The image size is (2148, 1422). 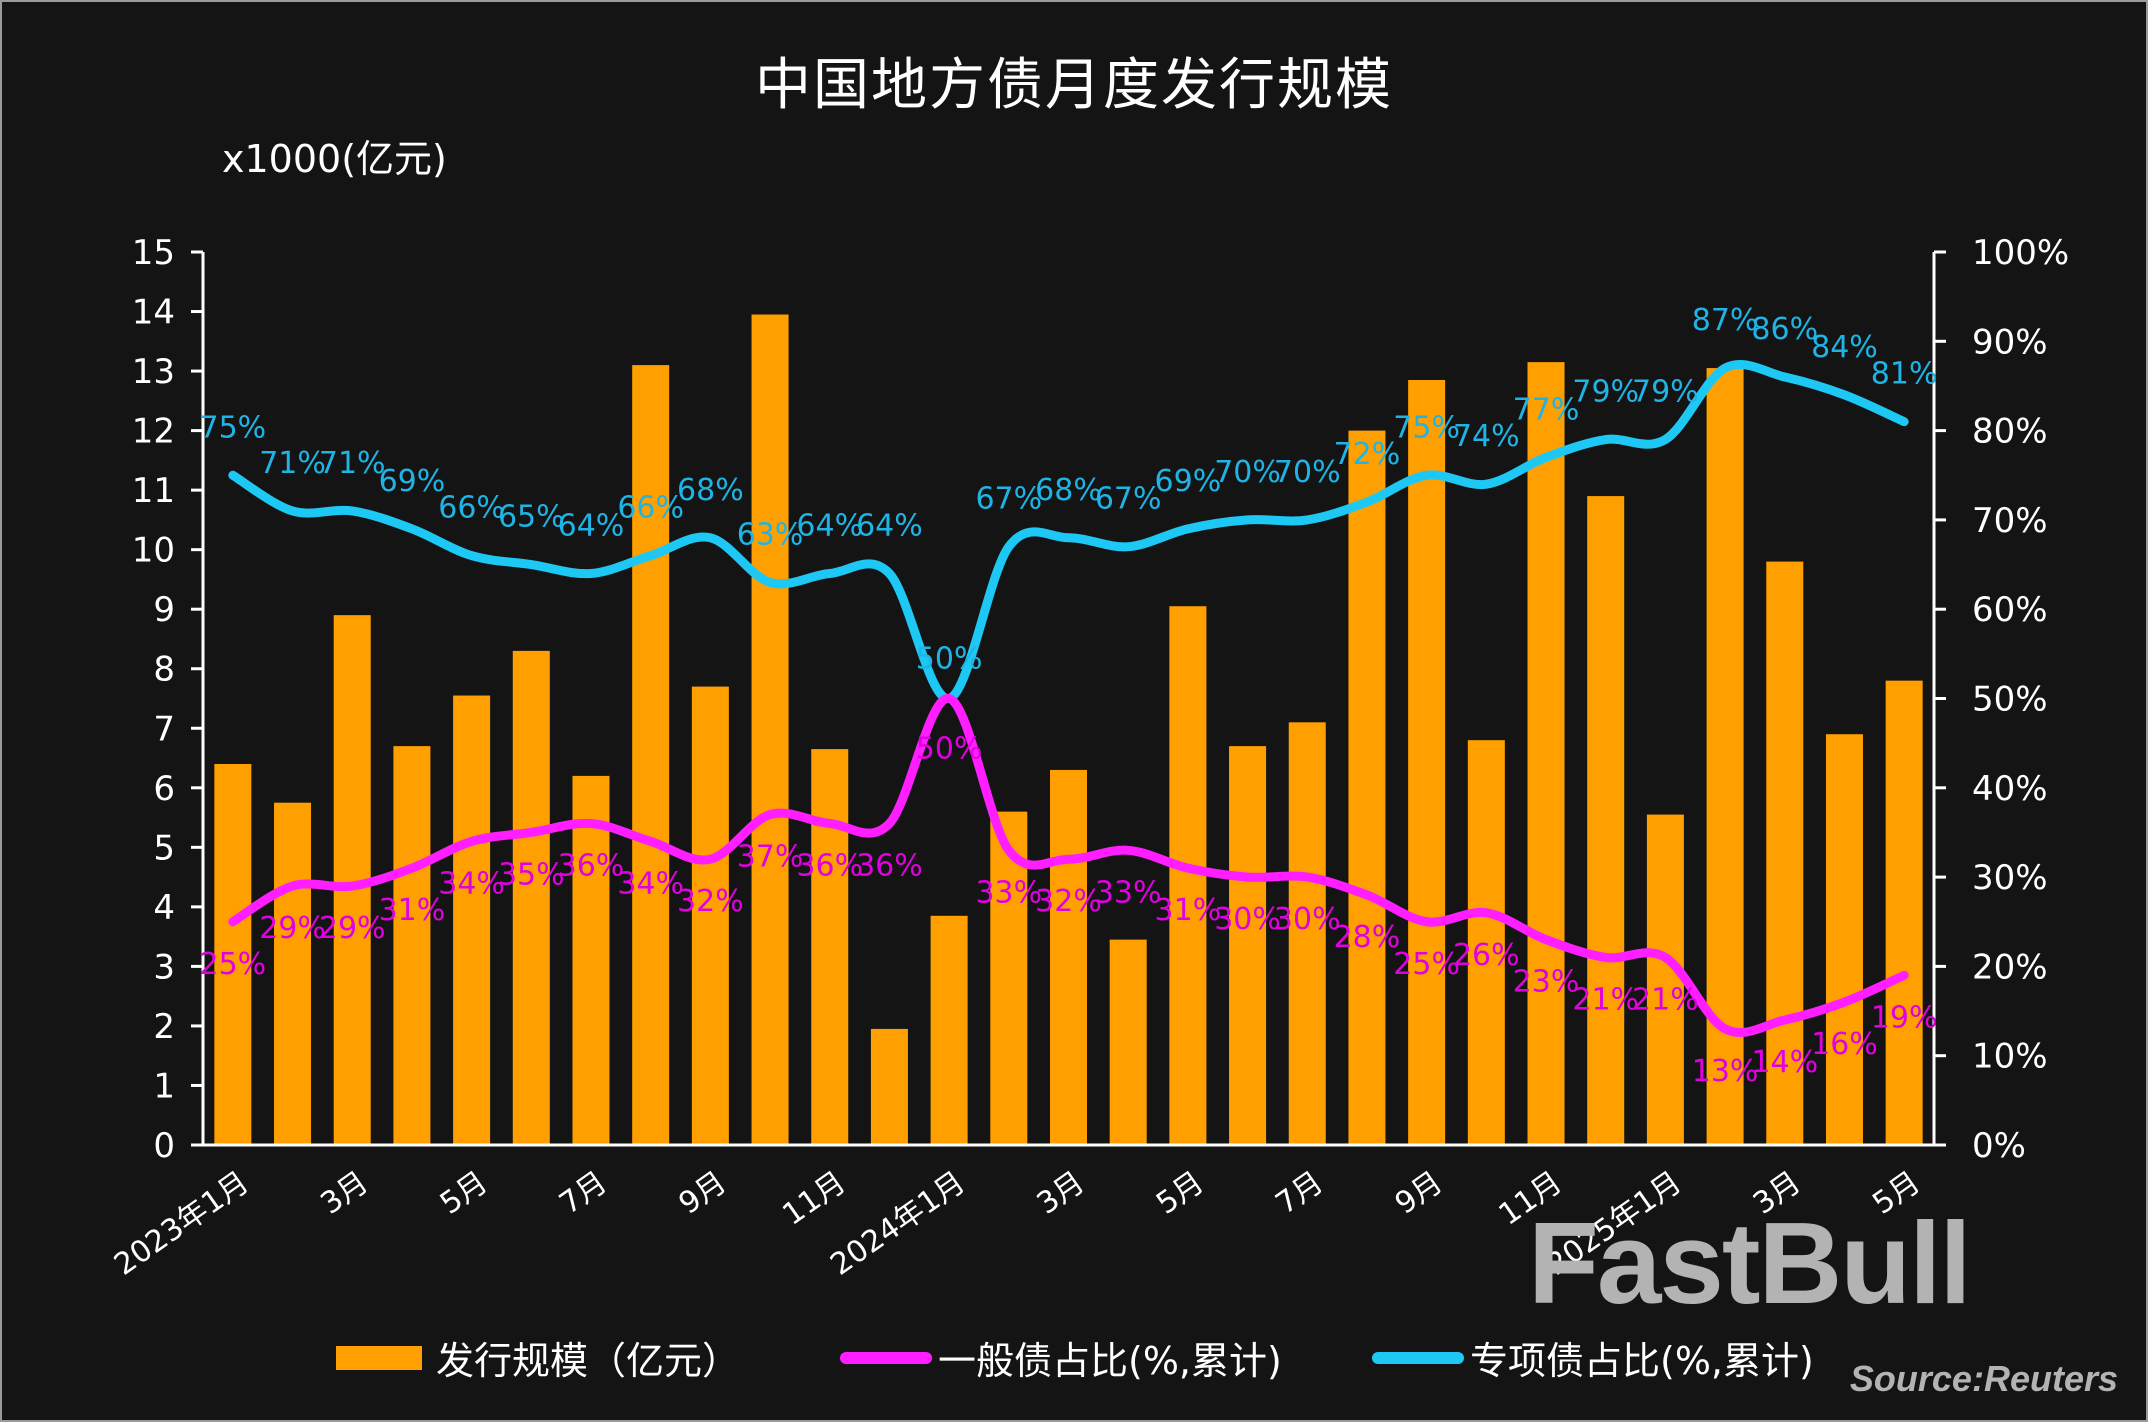 What do you see at coordinates (1750, 1263) in the screenshot?
I see `fastbull-watermark-logo: FastBull` at bounding box center [1750, 1263].